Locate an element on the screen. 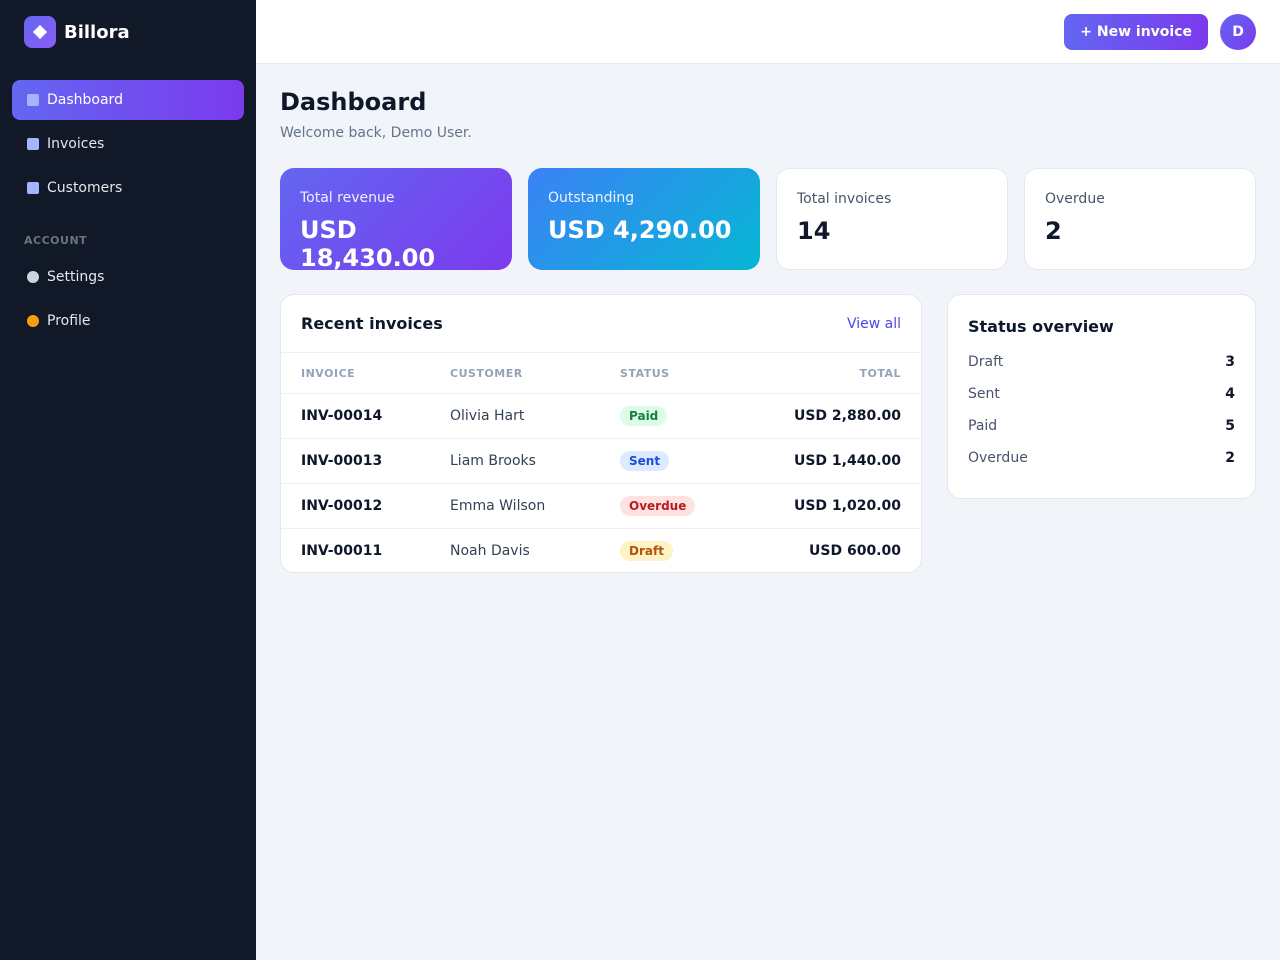 This screenshot has width=1280, height=960. customer-name: Emma Wilson is located at coordinates (515, 506).